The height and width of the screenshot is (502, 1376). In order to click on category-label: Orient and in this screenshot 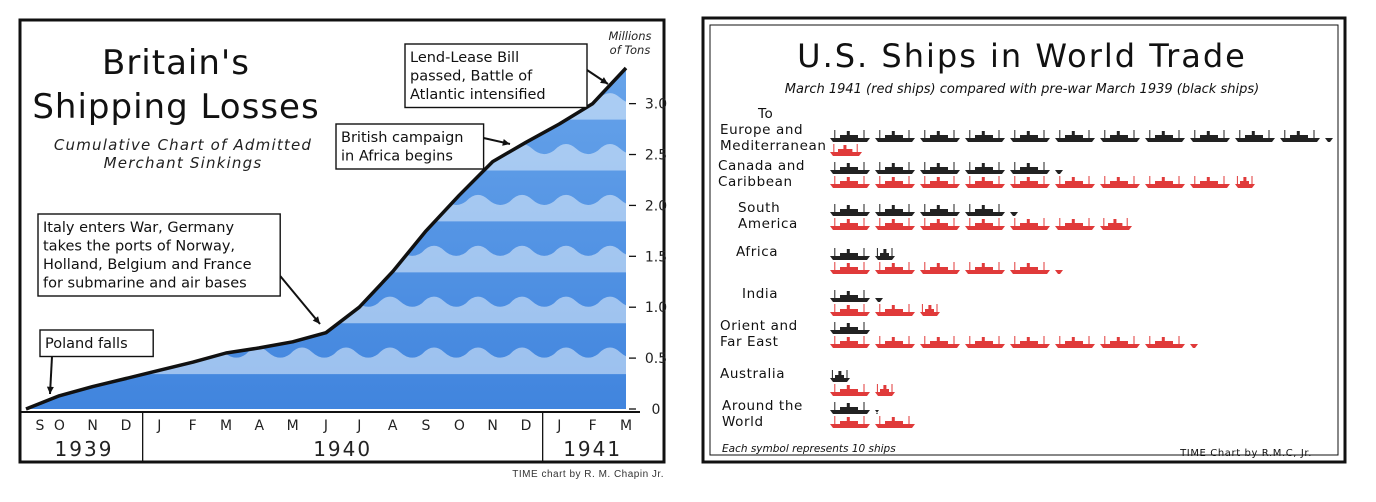, I will do `click(759, 326)`.